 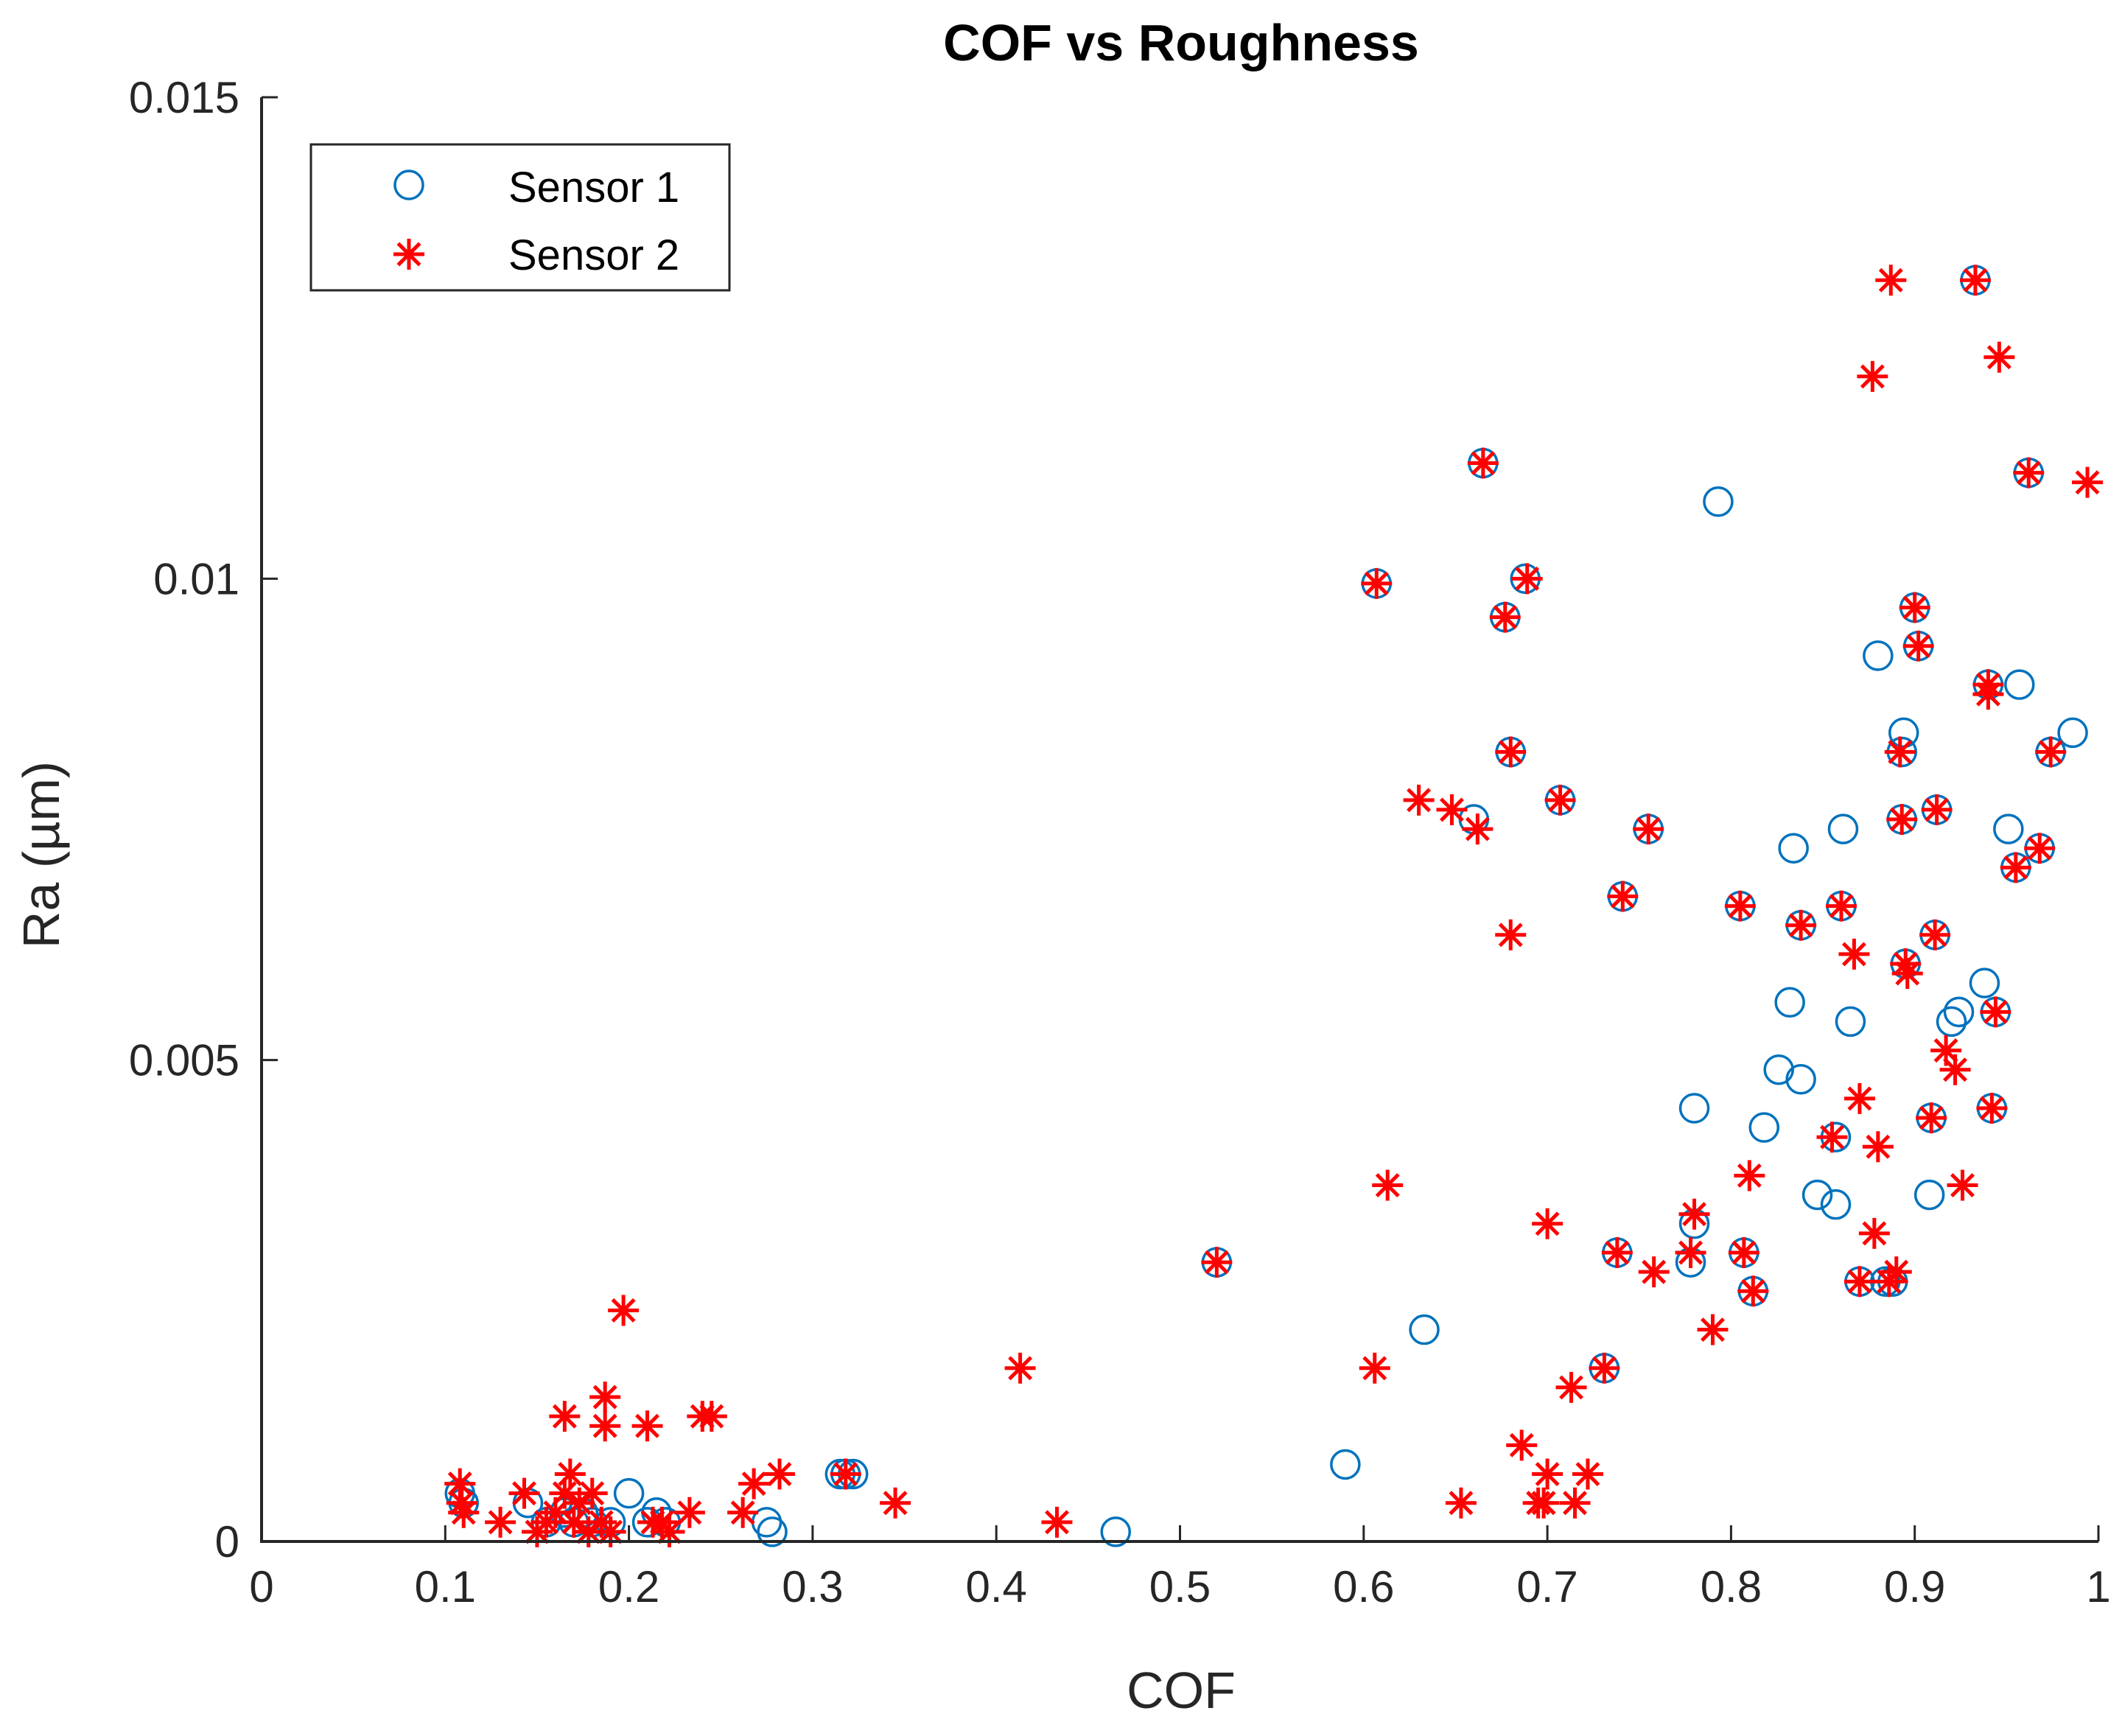 I want to click on x-tick-label: 0.3, so click(x=813, y=1586).